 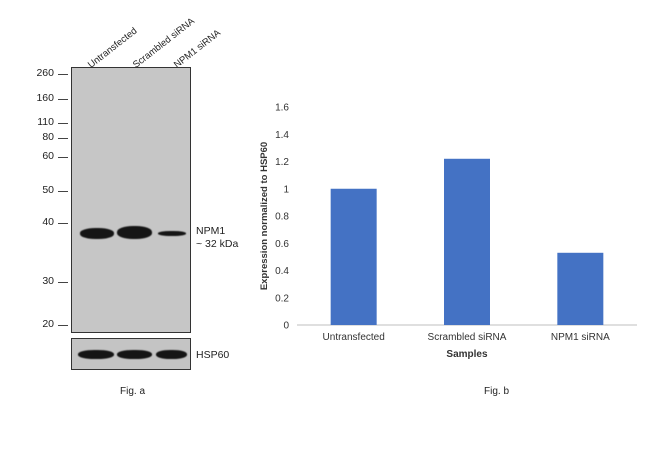 What do you see at coordinates (353, 256) in the screenshot?
I see `bar-untransfected` at bounding box center [353, 256].